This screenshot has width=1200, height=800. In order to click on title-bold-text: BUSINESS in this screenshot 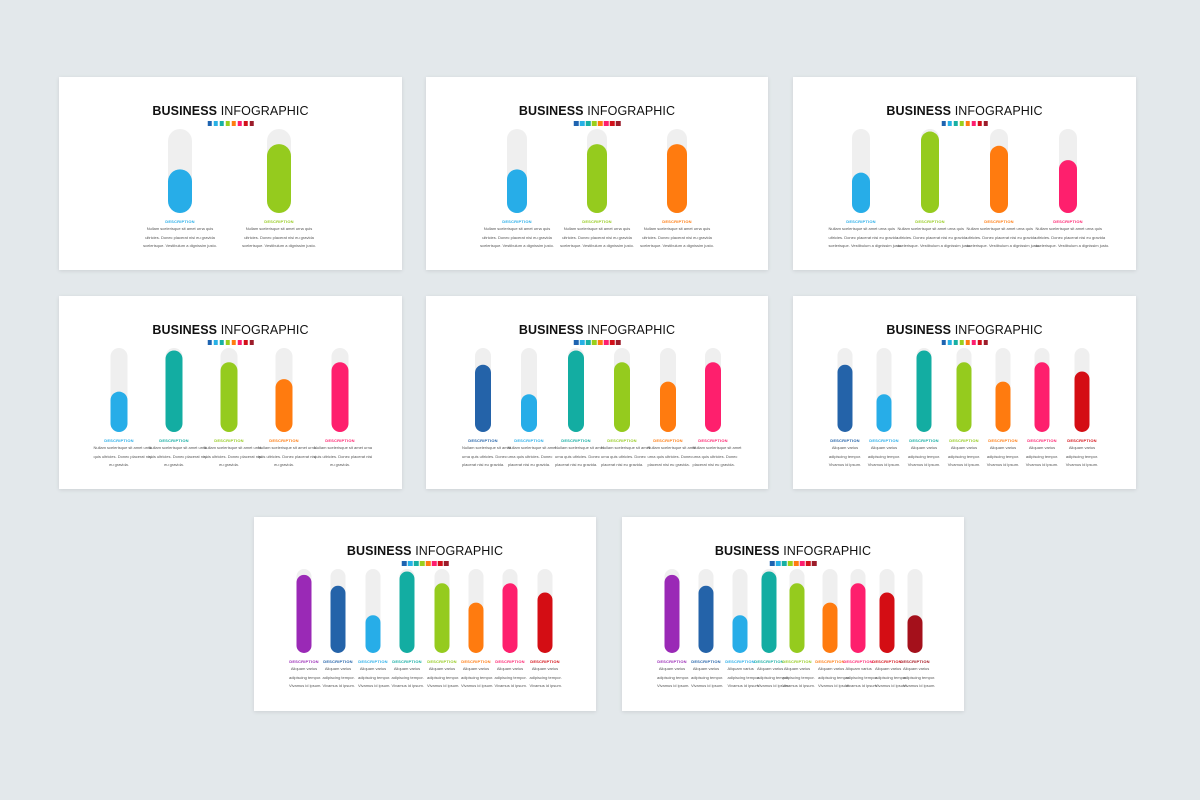, I will do `click(551, 111)`.